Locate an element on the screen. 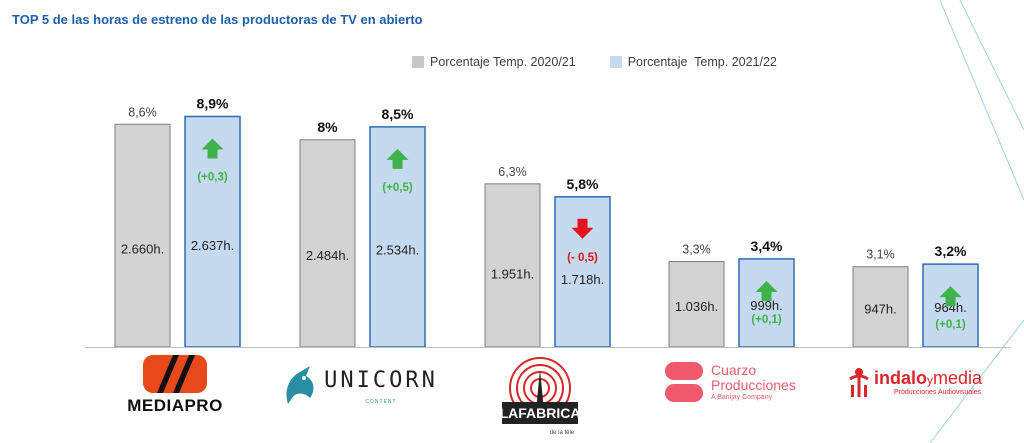 The image size is (1024, 443). lafabrica-logo-text: LAFABRICA is located at coordinates (540, 413).